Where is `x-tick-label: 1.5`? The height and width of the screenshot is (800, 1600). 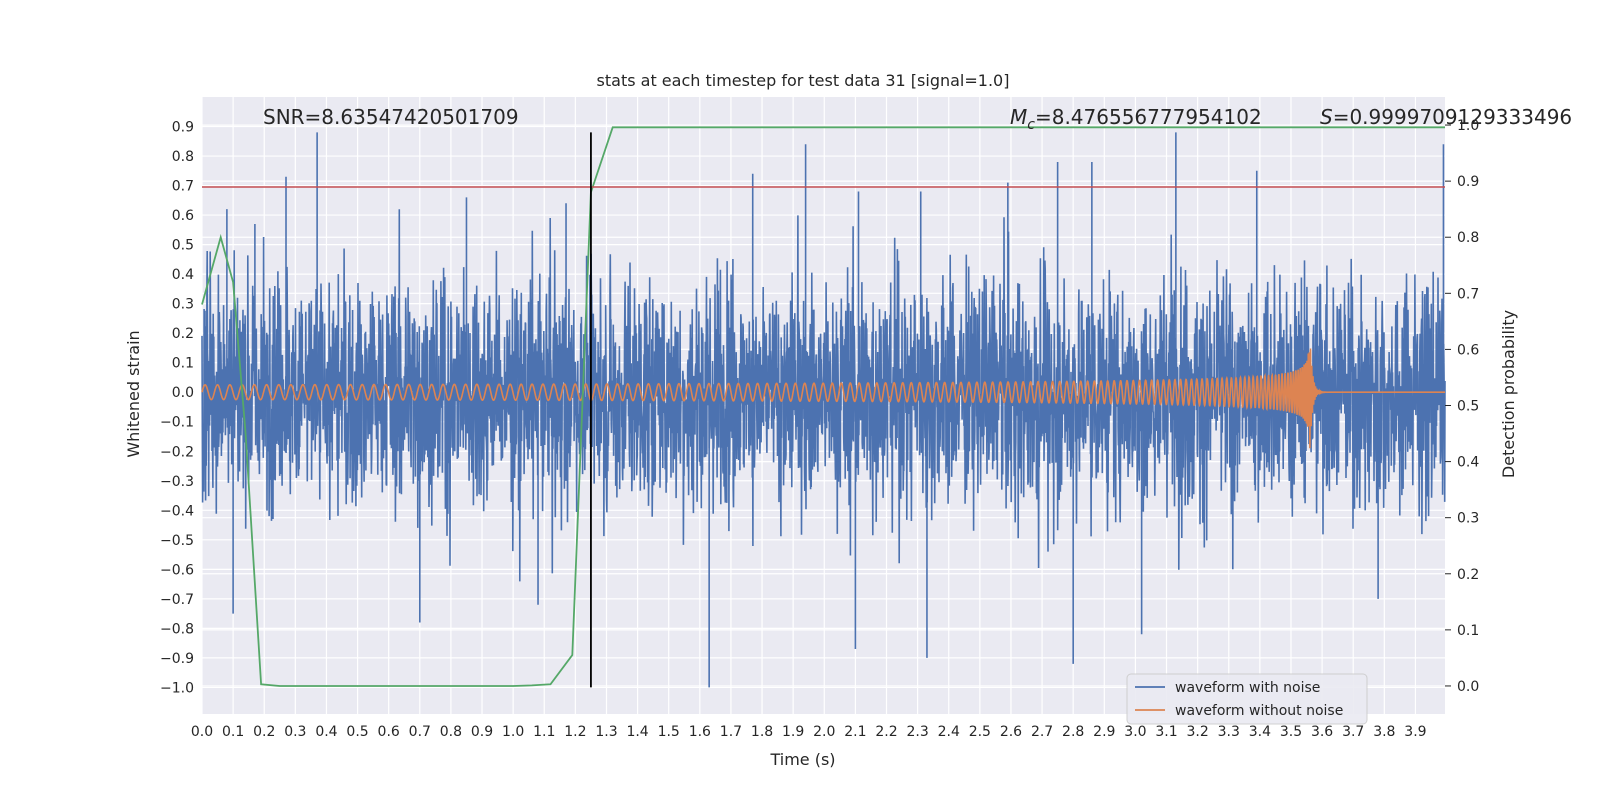
x-tick-label: 1.5 is located at coordinates (669, 732).